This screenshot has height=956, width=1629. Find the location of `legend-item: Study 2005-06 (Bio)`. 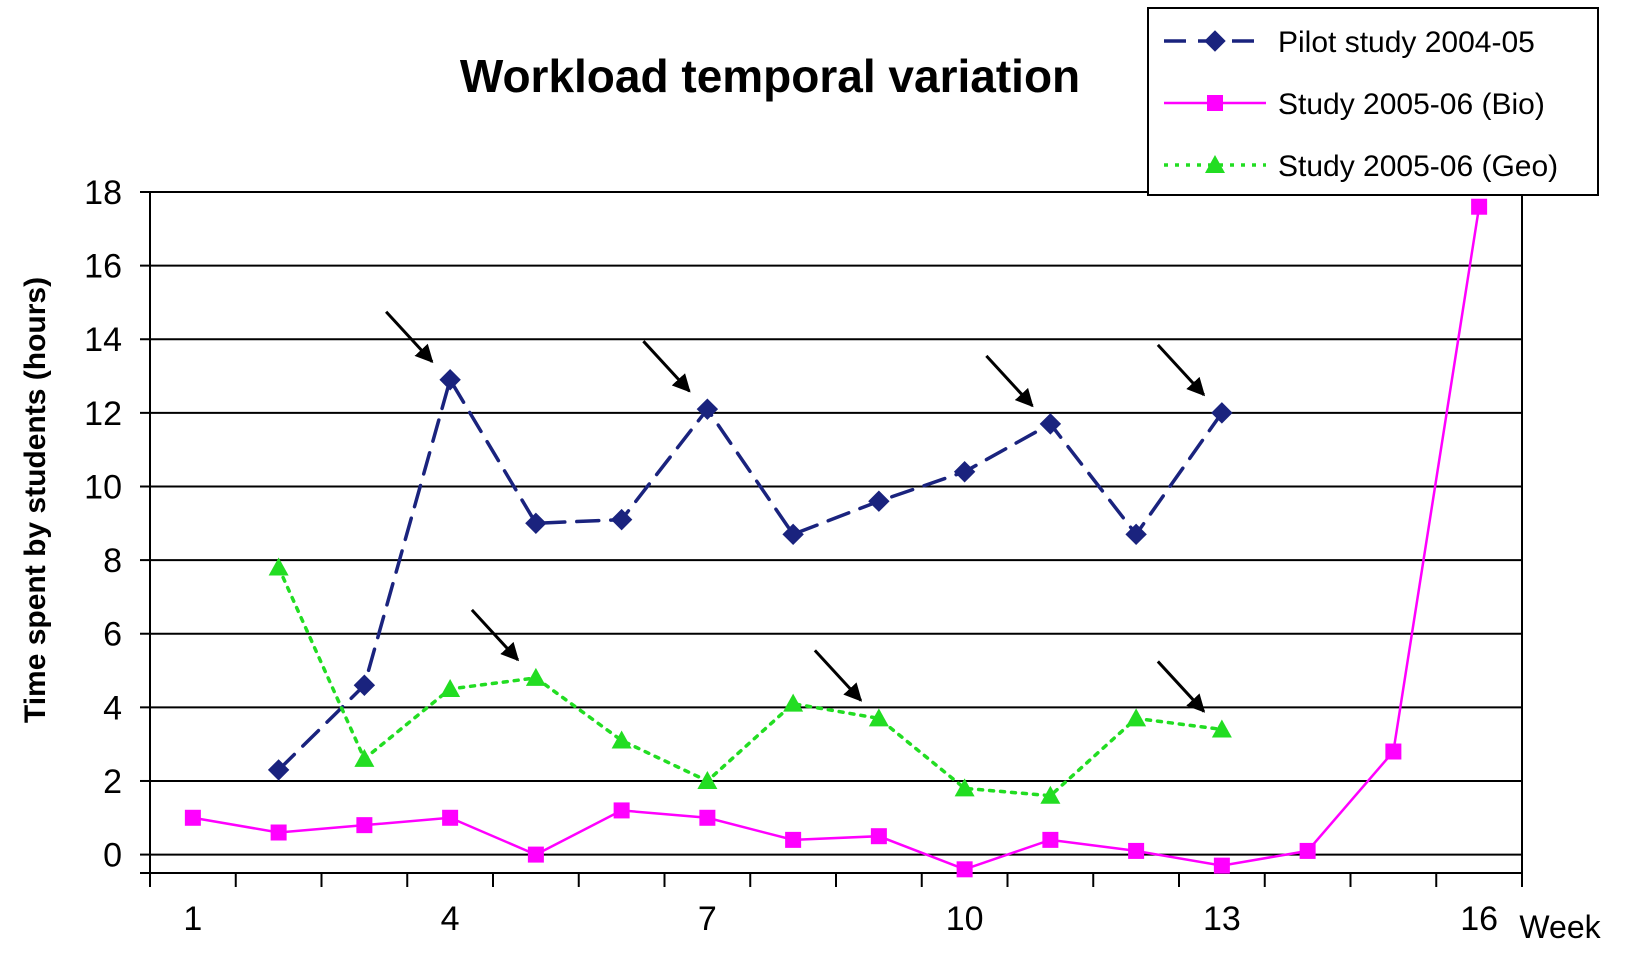

legend-item: Study 2005-06 (Bio) is located at coordinates (1354, 104).